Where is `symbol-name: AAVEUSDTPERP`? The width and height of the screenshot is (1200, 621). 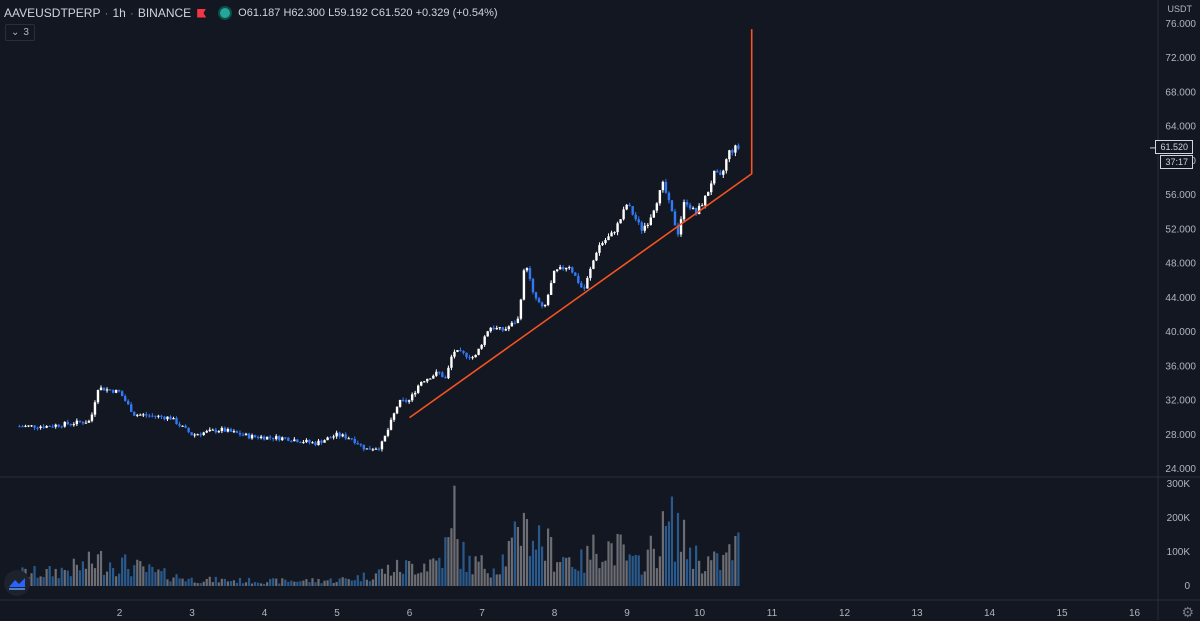 symbol-name: AAVEUSDTPERP is located at coordinates (52, 13).